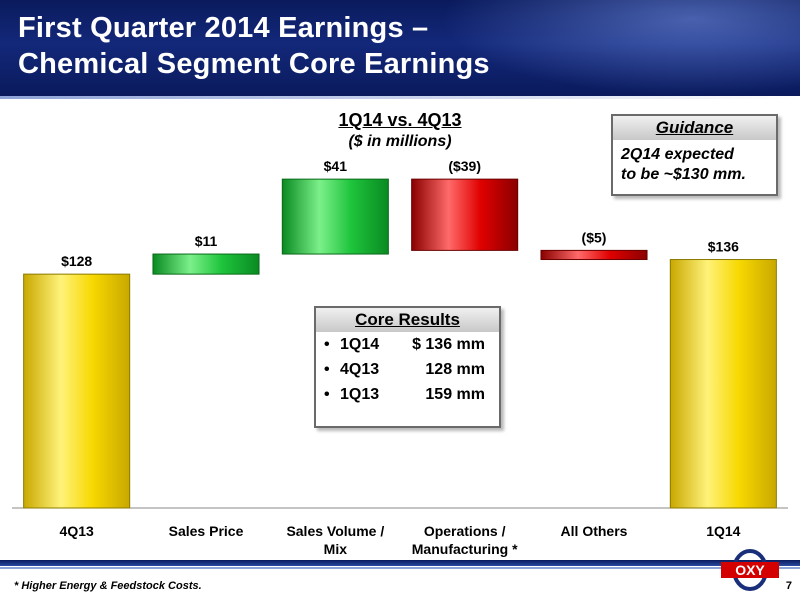 The height and width of the screenshot is (600, 800). Describe the element at coordinates (788, 586) in the screenshot. I see `page-number: 7` at that location.